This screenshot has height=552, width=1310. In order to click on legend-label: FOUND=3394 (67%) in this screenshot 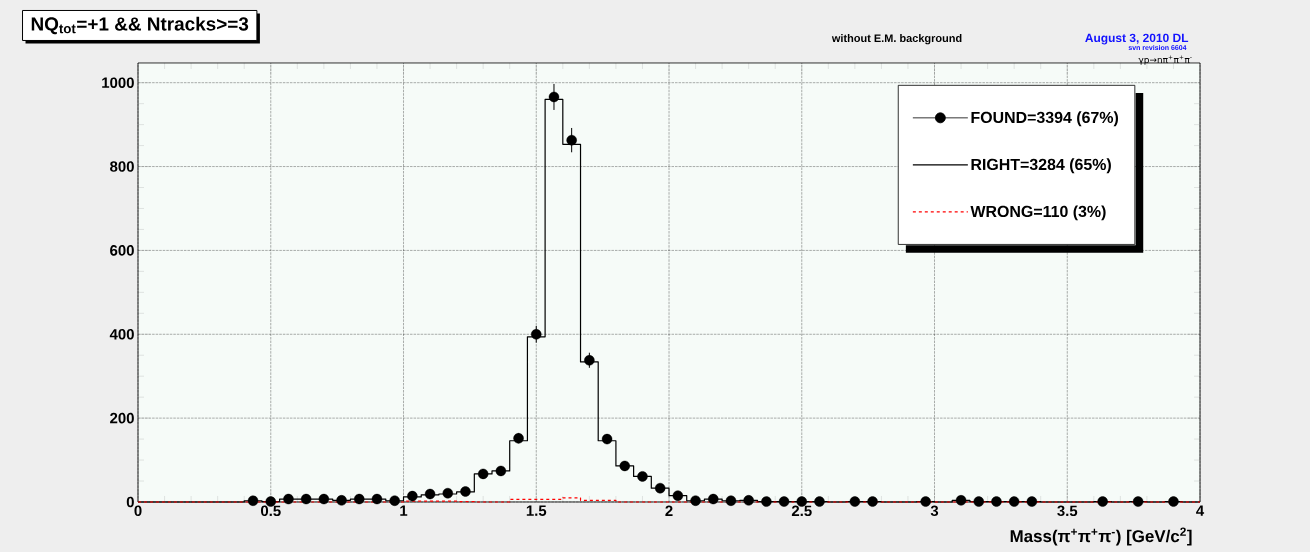, I will do `click(1045, 119)`.